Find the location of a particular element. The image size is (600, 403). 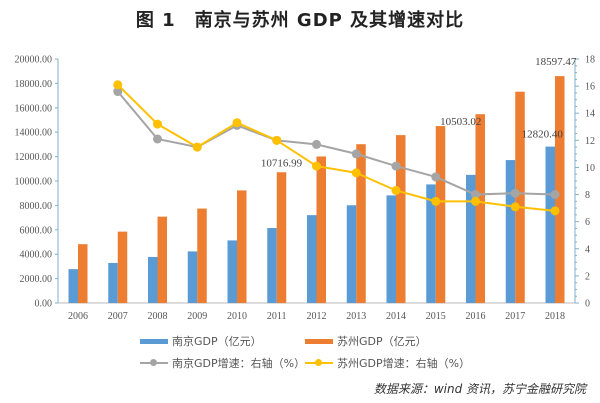

left-axis-tick-label: 14000.00 is located at coordinates (34, 133).